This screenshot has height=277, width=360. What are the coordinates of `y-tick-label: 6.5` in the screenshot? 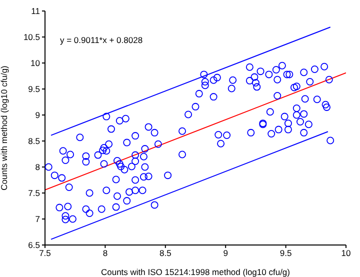 It's located at (34, 245).